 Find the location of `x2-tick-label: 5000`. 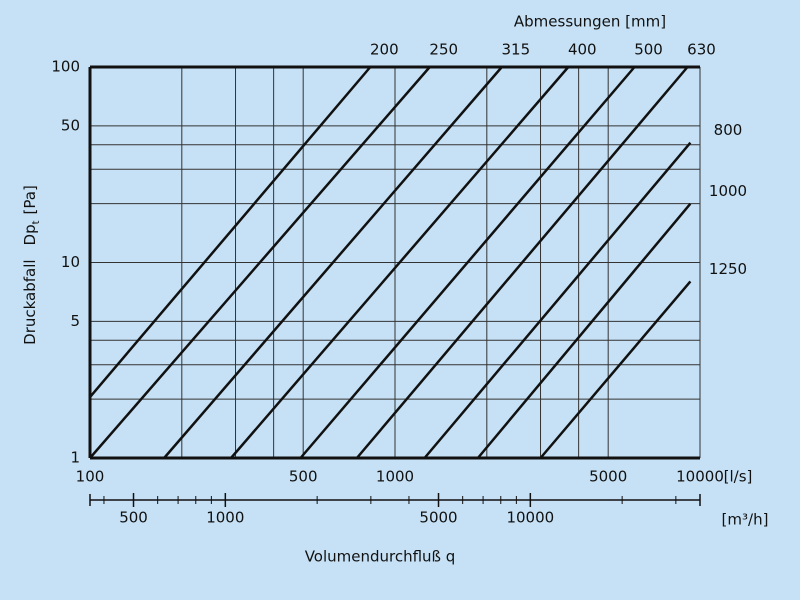

x2-tick-label: 5000 is located at coordinates (438, 518).